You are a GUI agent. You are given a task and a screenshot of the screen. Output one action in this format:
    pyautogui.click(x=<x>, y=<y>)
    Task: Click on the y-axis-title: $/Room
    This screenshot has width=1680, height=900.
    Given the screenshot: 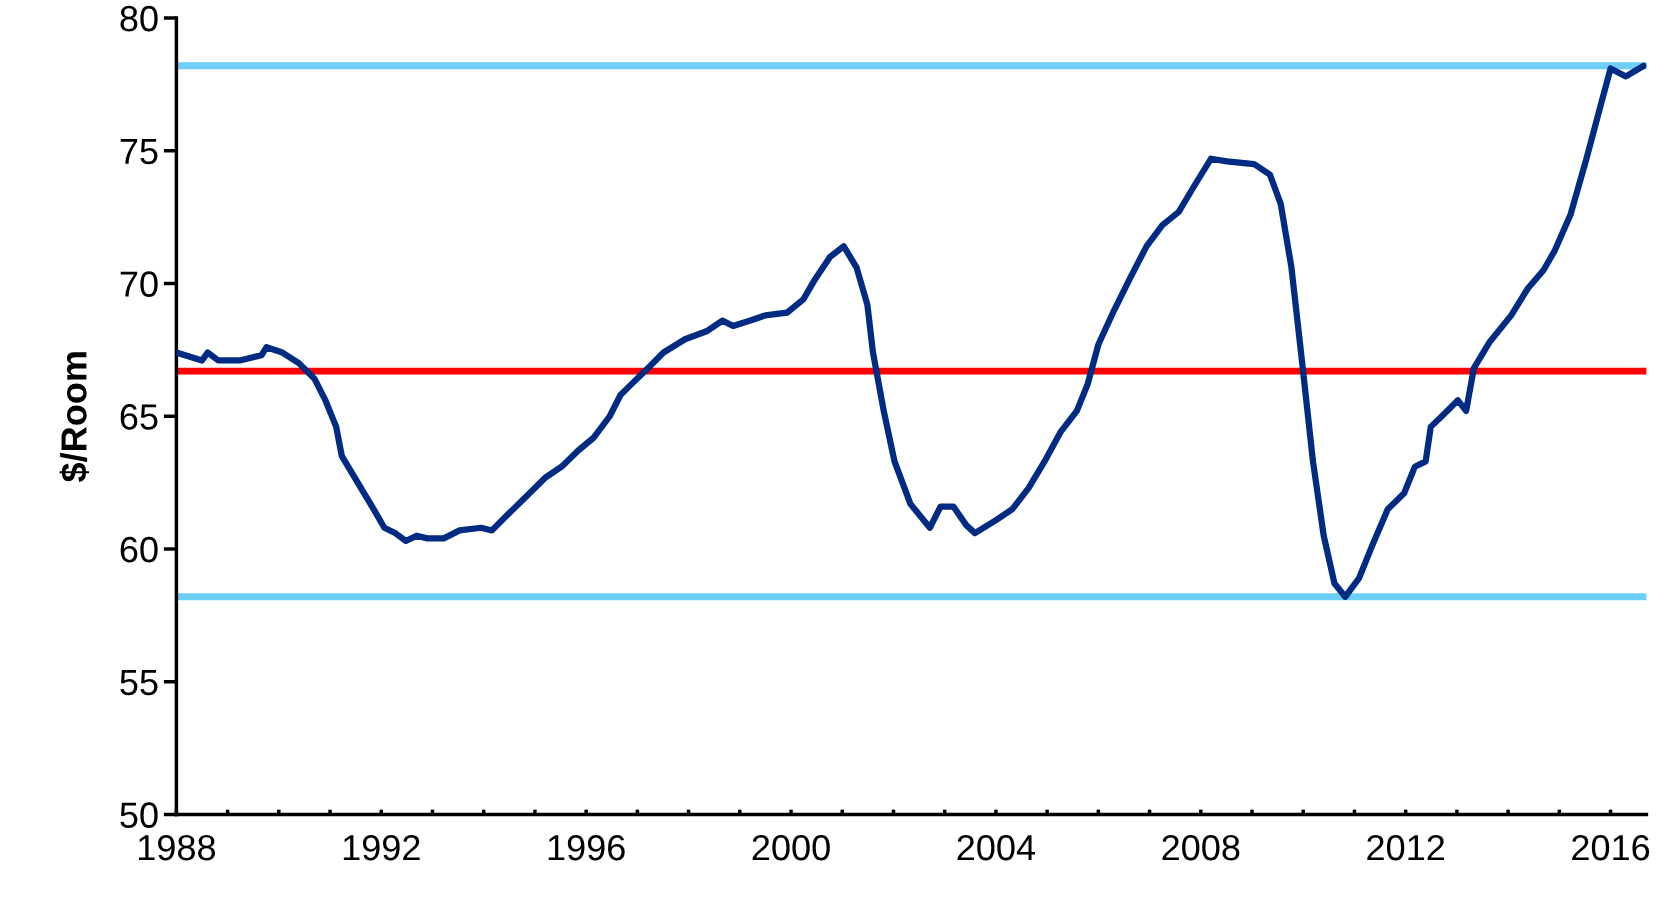 What is the action you would take?
    pyautogui.click(x=74, y=417)
    